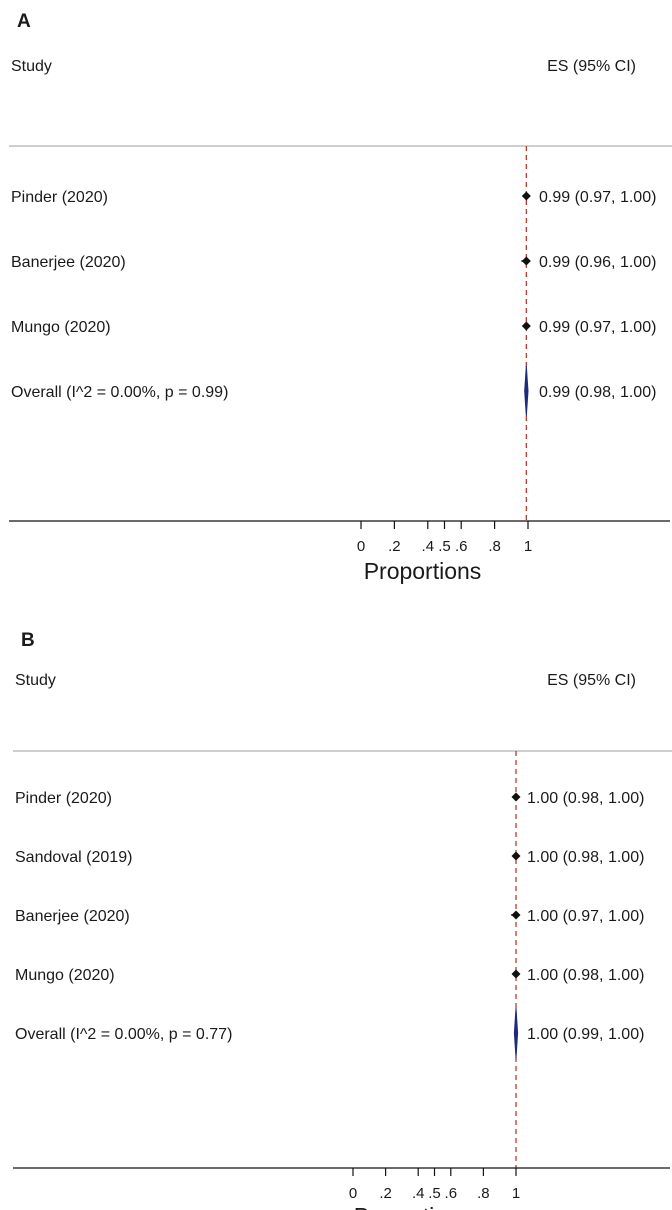  I want to click on overall-es-text: 0.99 (0.98, 1.00), so click(597, 392).